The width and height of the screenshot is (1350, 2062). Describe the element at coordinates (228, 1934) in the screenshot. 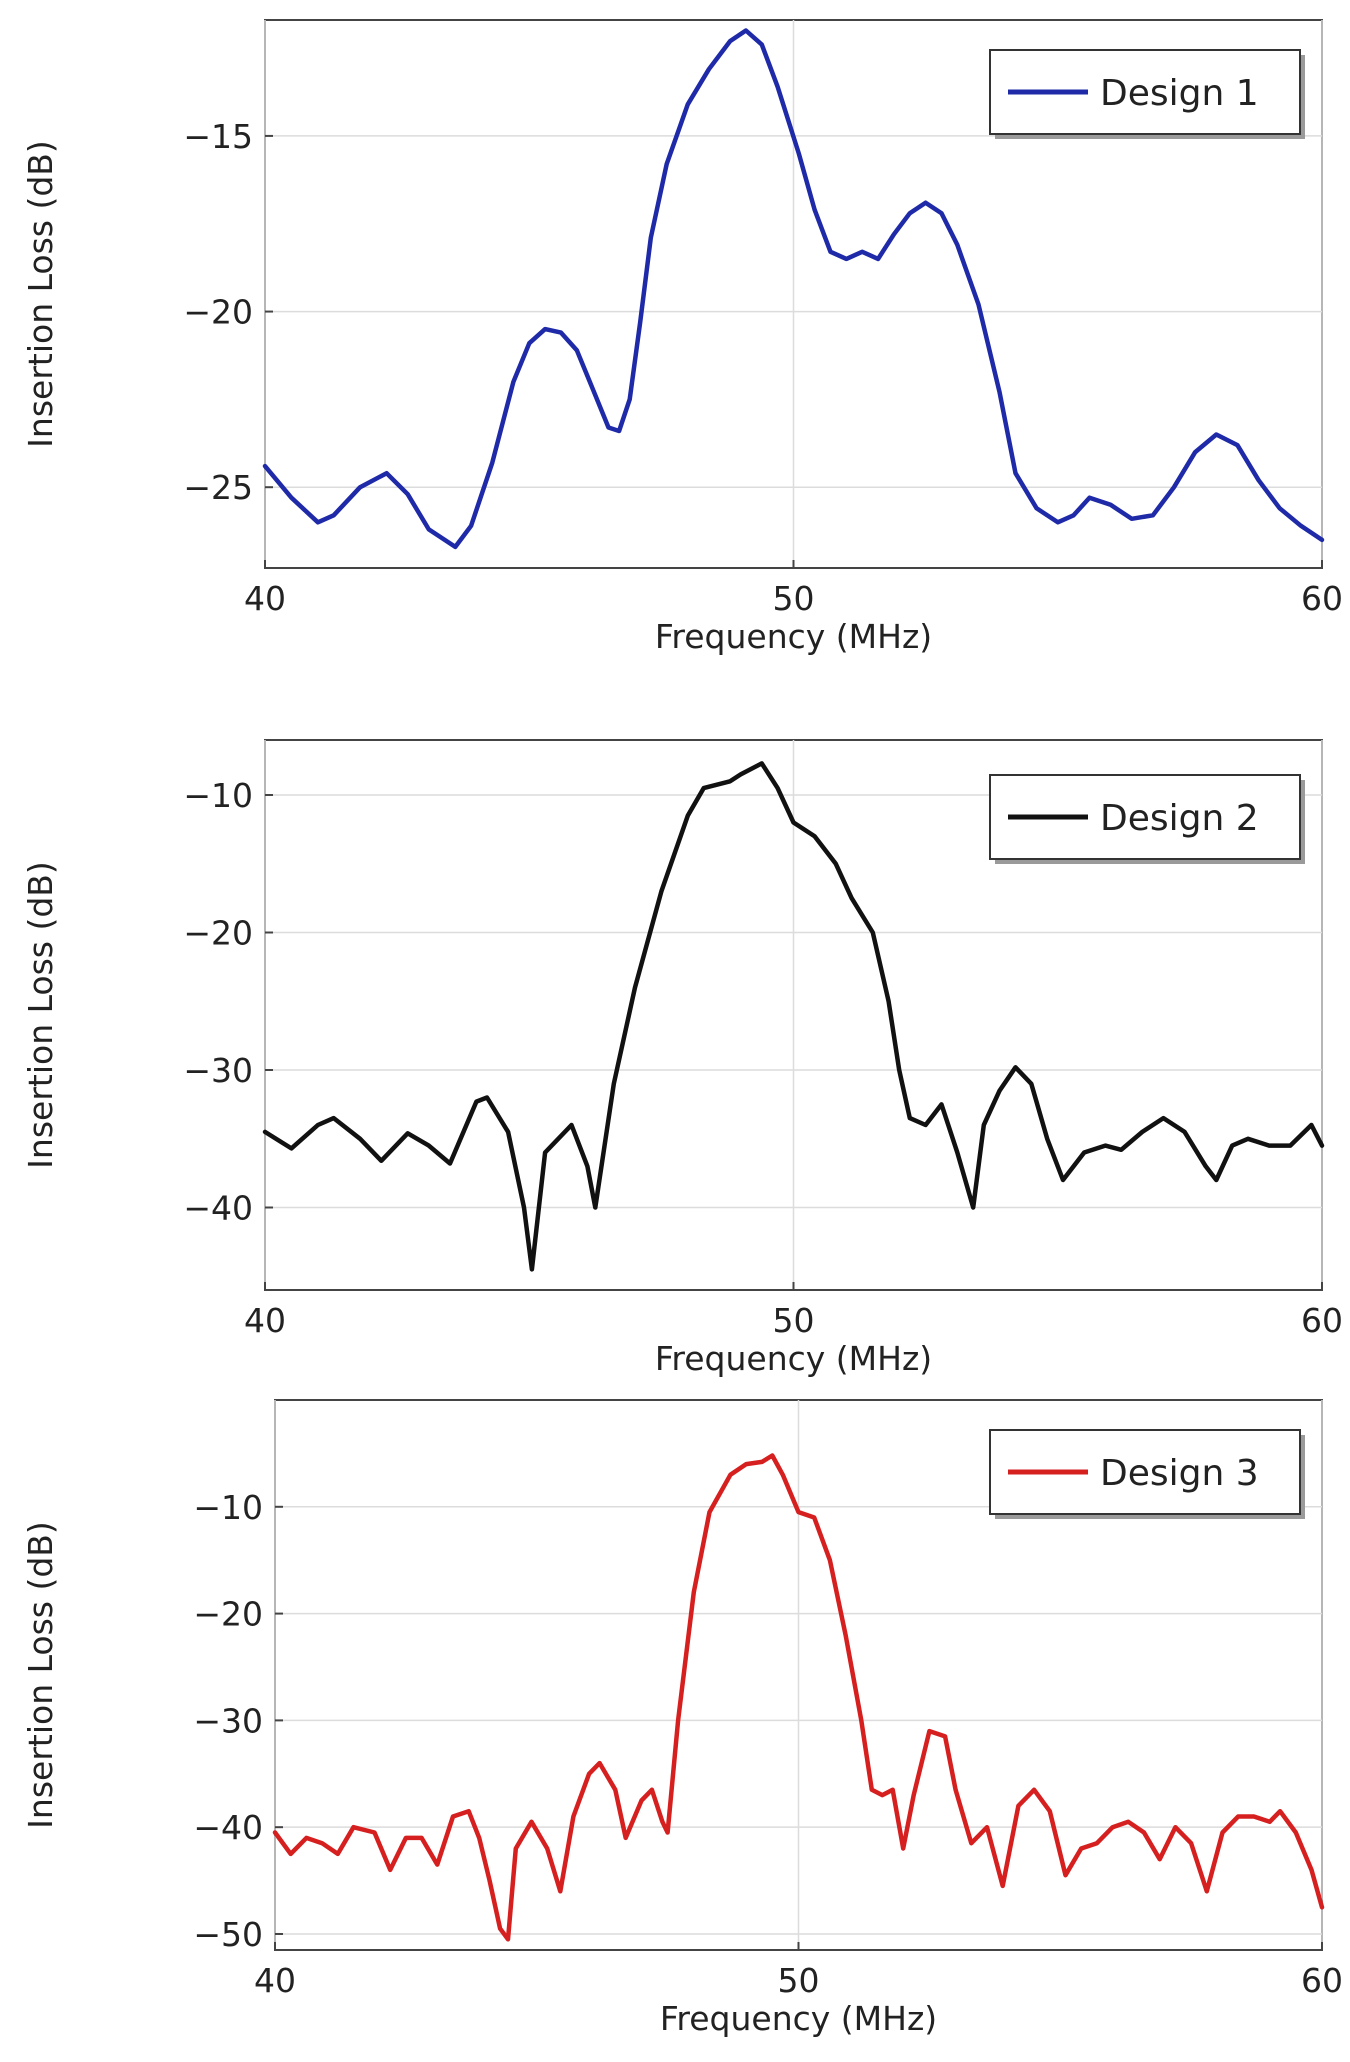

I see `y-tick-label: −50` at that location.